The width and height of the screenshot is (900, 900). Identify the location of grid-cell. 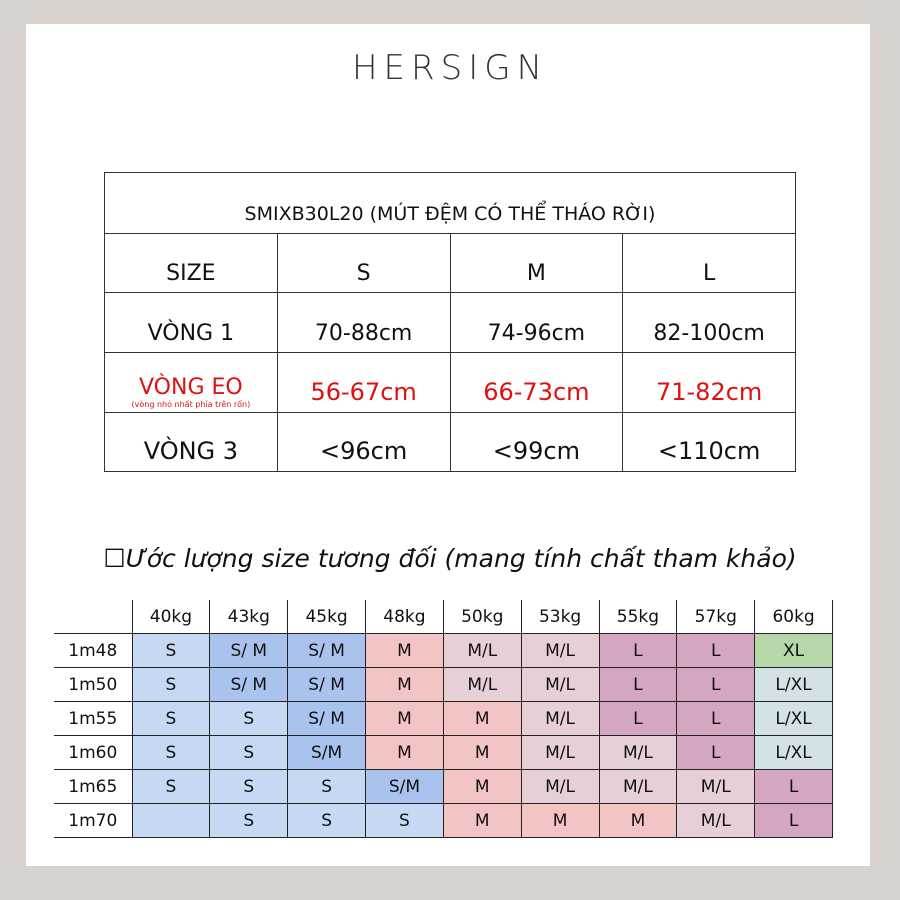
(171, 820).